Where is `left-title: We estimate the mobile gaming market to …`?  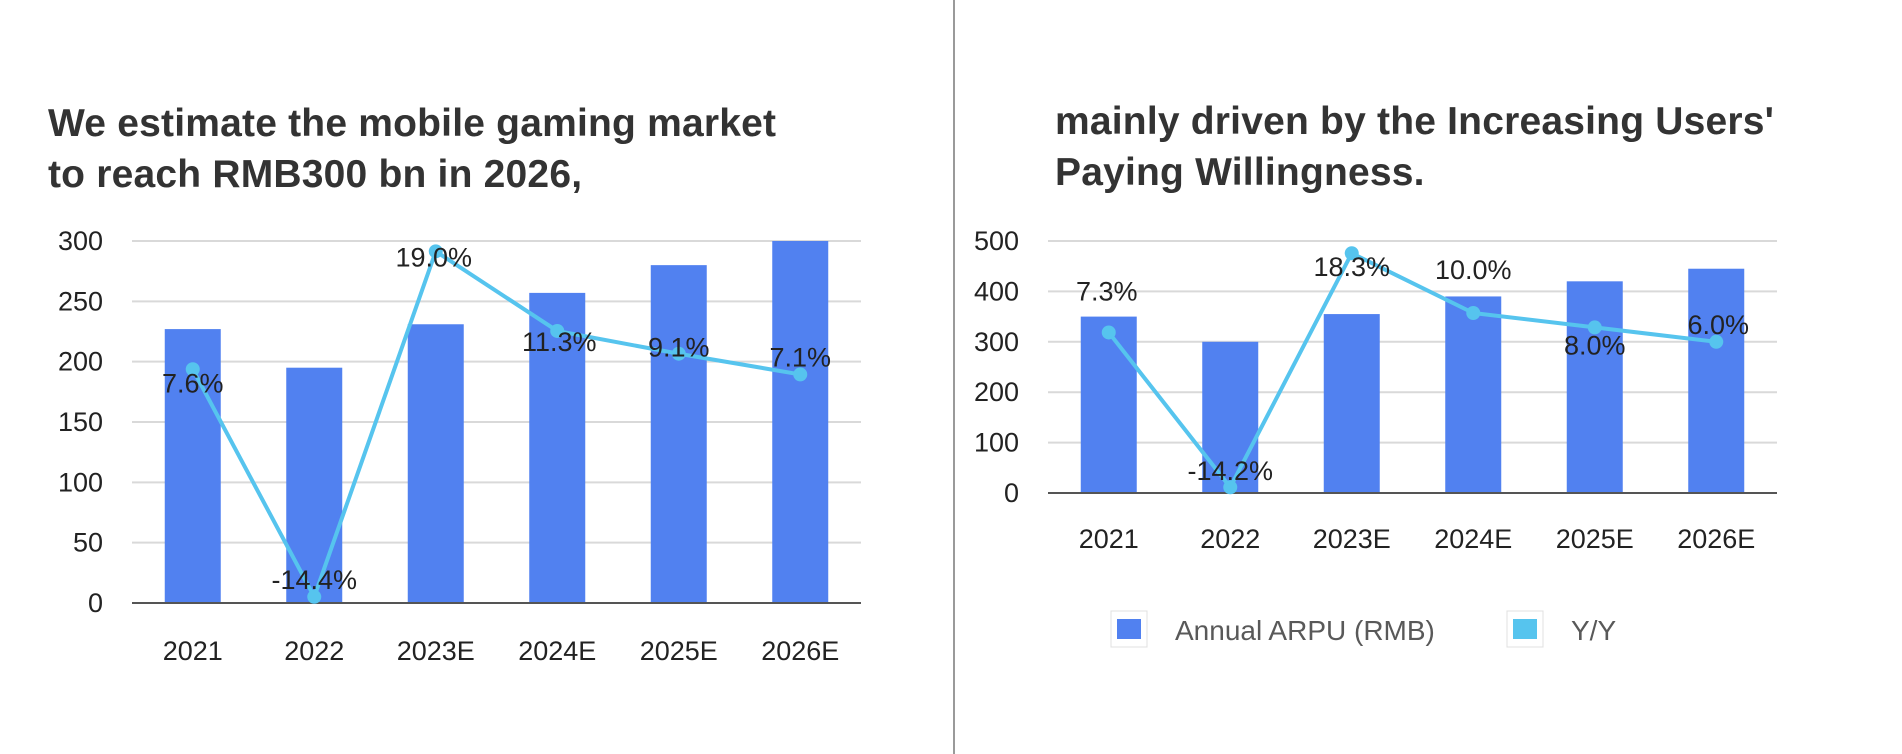
left-title: We estimate the mobile gaming market to … is located at coordinates (488, 149).